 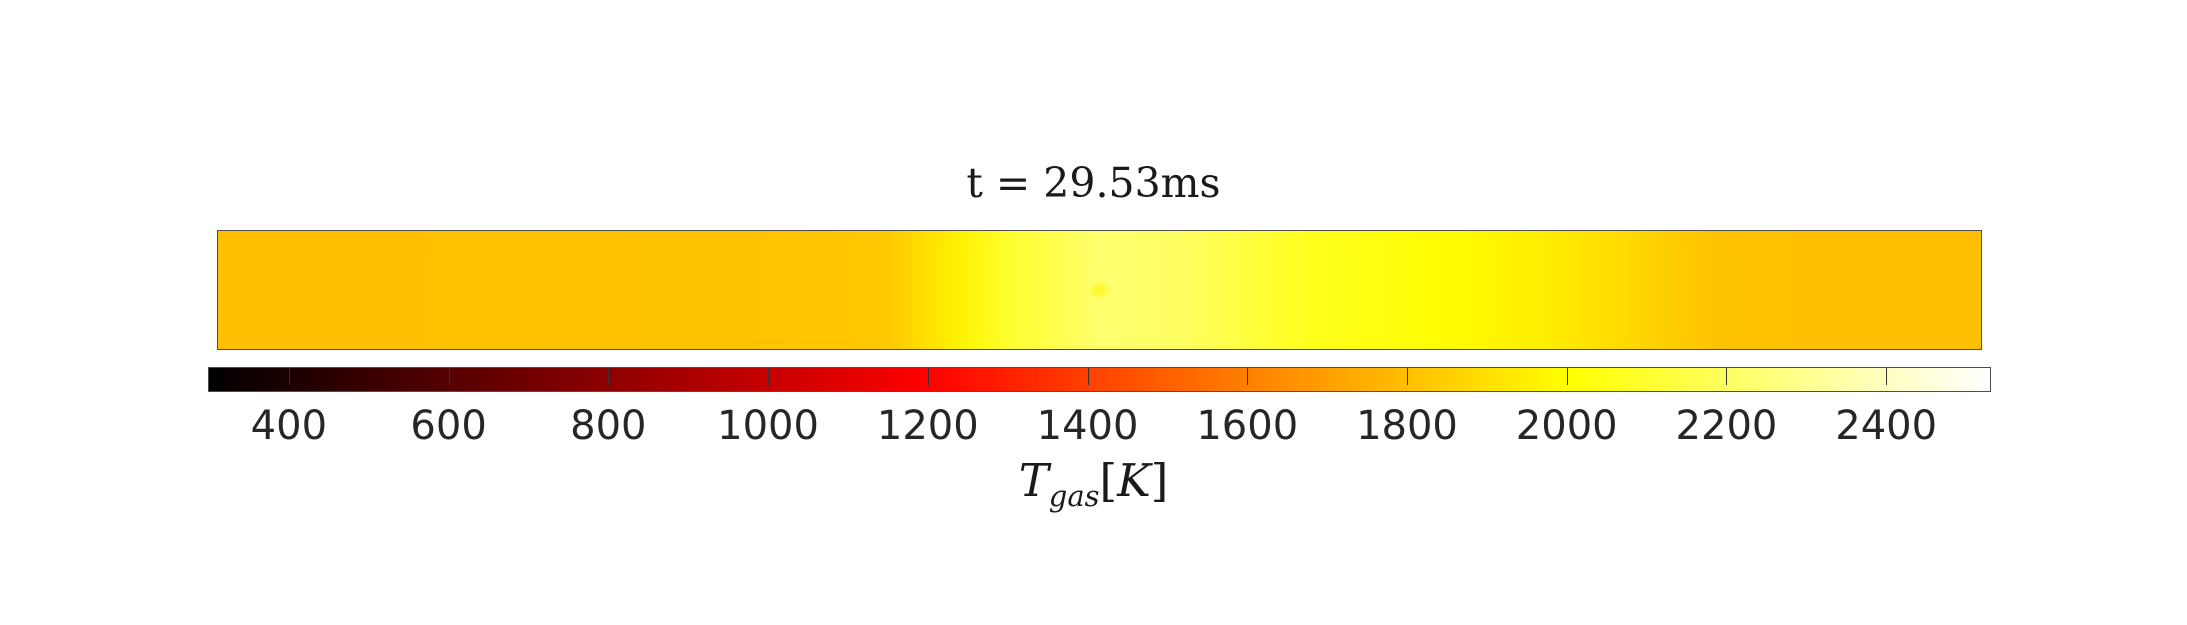 I want to click on colorbar-tick-label-2000: 2000, so click(x=1566, y=426).